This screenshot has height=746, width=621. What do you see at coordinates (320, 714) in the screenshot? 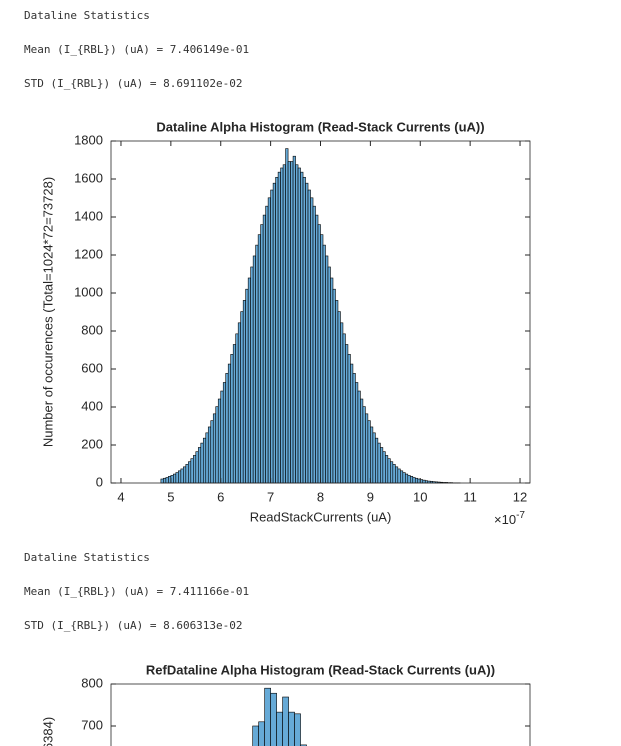
I see `axes-box` at bounding box center [320, 714].